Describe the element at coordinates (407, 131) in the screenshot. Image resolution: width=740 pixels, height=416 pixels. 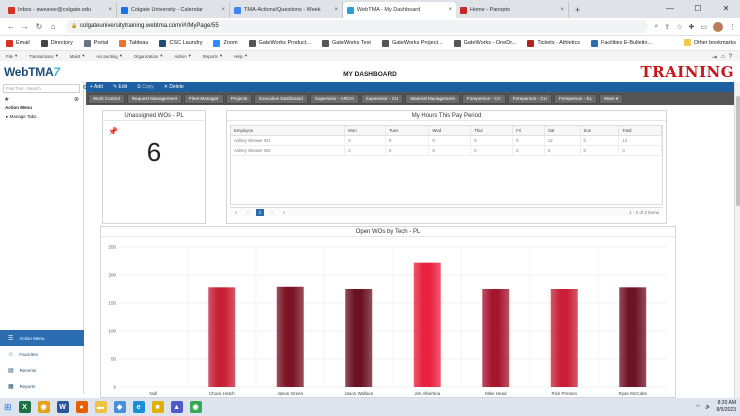
I see `hours-column-header: Tues` at that location.